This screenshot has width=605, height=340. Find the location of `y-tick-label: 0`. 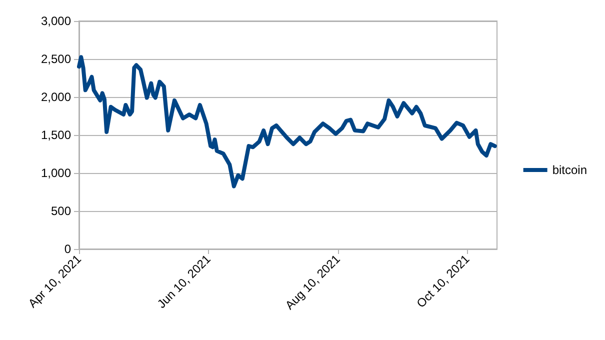

y-tick-label: 0 is located at coordinates (68, 249).